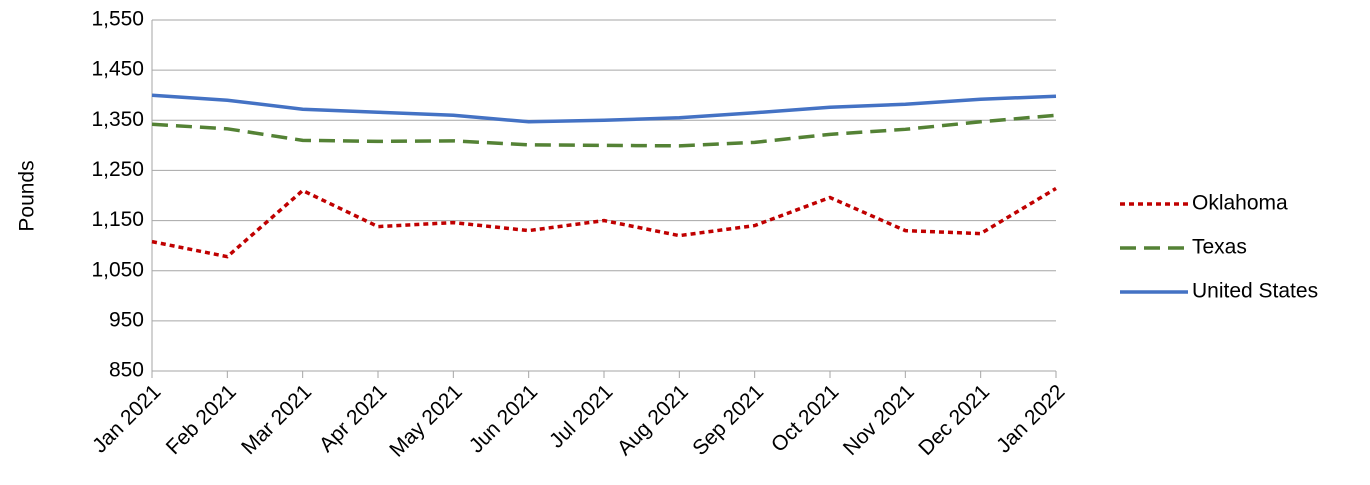  I want to click on legend-label: United States, so click(1255, 291).